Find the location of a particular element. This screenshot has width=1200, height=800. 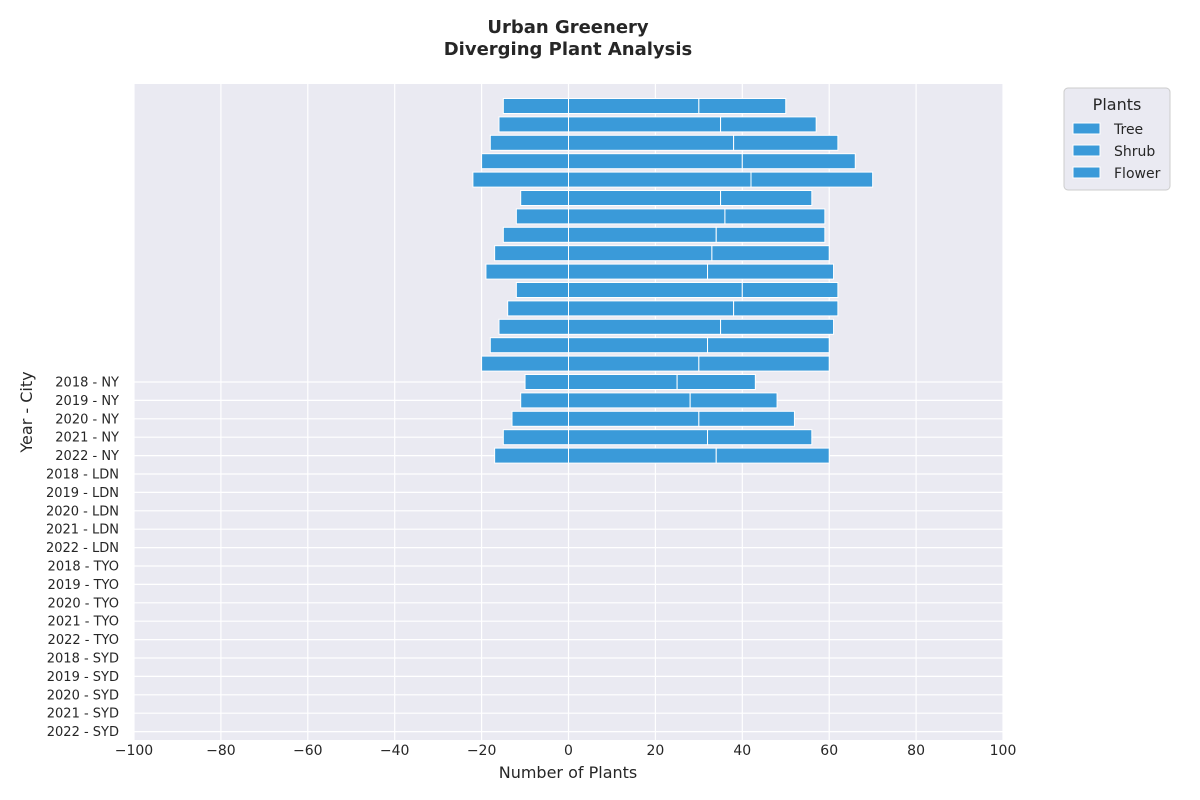

y-tick-label: 2018 - SYD is located at coordinates (83, 659).